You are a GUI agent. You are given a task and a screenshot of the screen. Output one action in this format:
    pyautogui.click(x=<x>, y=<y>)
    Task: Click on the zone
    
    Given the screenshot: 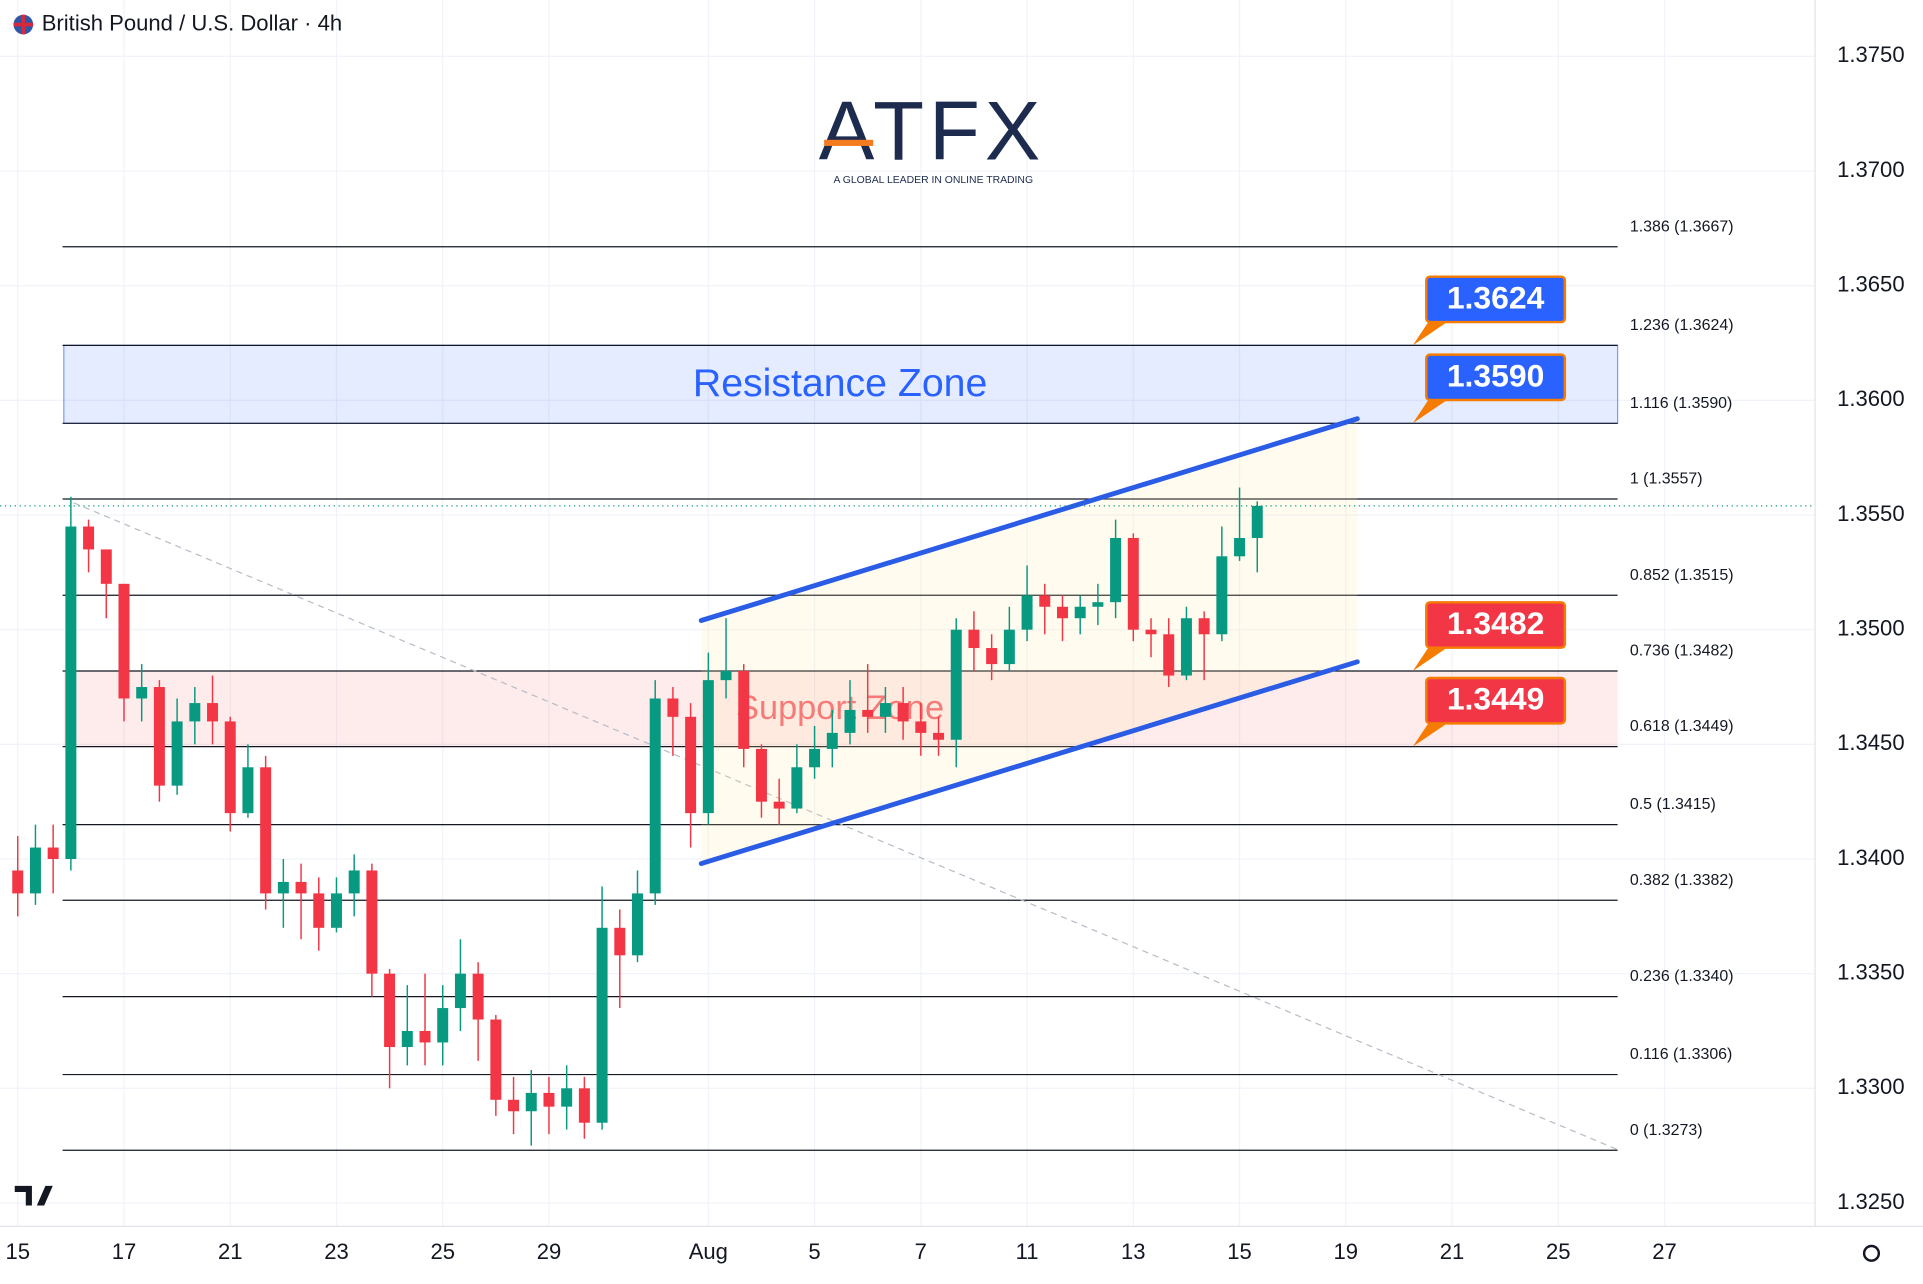 What is the action you would take?
    pyautogui.click(x=840, y=708)
    